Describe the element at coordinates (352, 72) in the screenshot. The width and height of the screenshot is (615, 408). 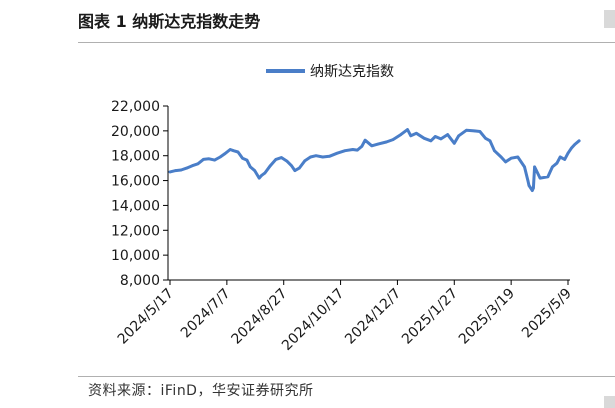
I see `legend-label: 纳斯达克指数` at that location.